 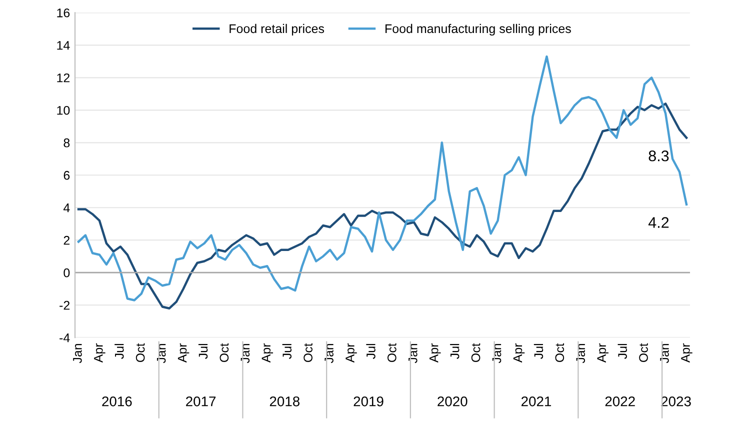 I want to click on text: 2022, so click(x=620, y=401).